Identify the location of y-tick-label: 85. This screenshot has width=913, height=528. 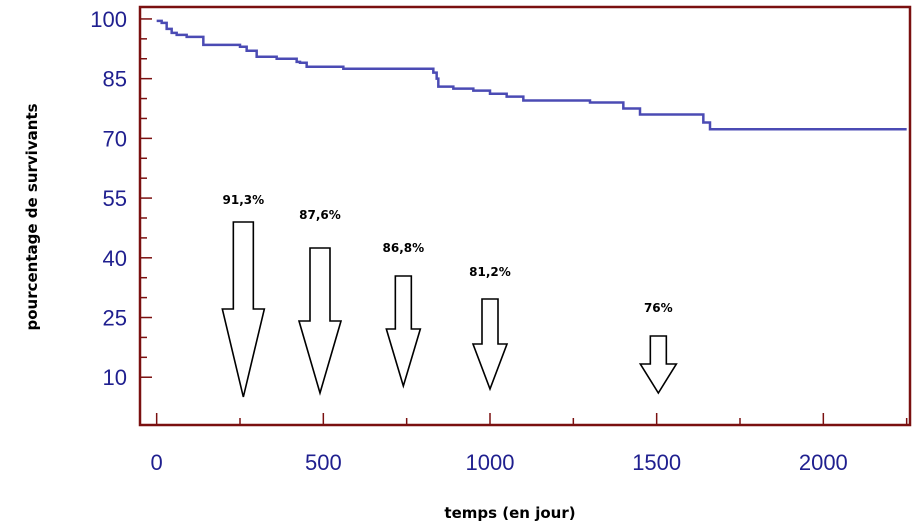
(115, 79).